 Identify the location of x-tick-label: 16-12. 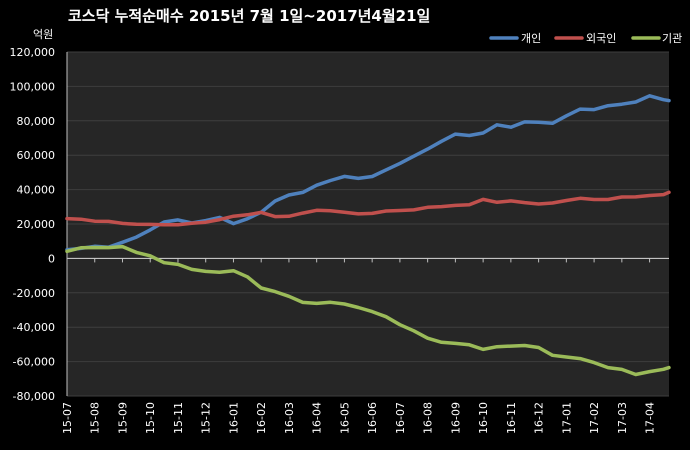
(539, 418).